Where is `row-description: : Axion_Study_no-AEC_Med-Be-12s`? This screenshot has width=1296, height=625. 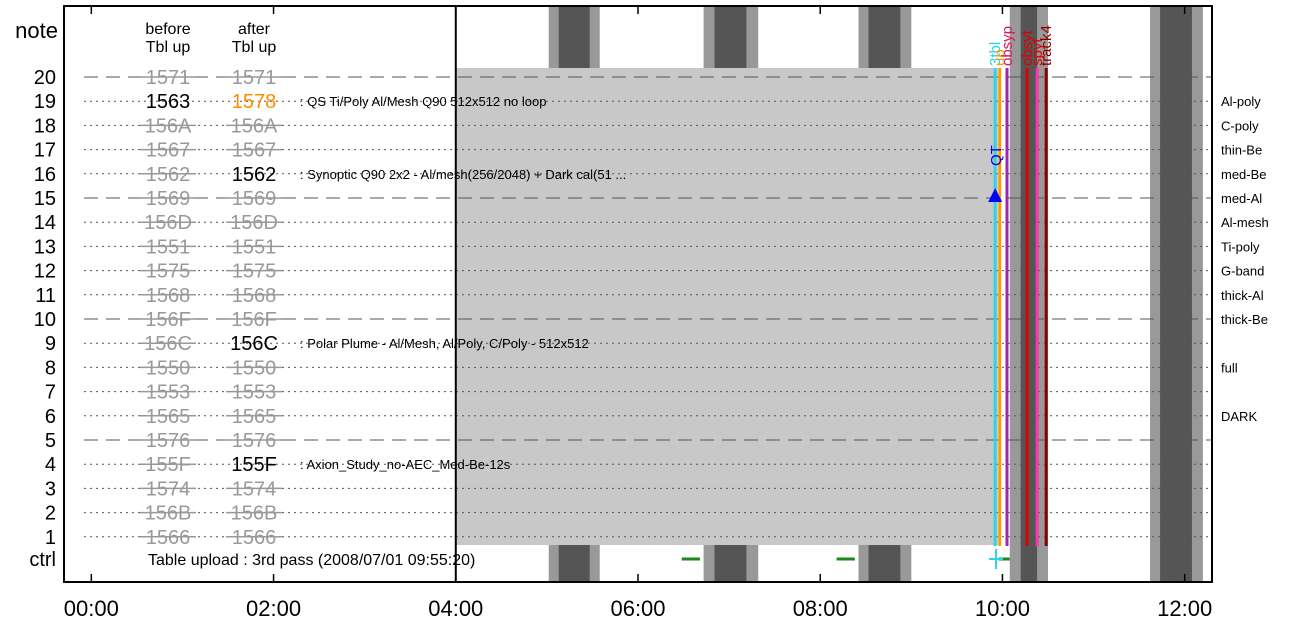 row-description: : Axion_Study_no-AEC_Med-Be-12s is located at coordinates (405, 464).